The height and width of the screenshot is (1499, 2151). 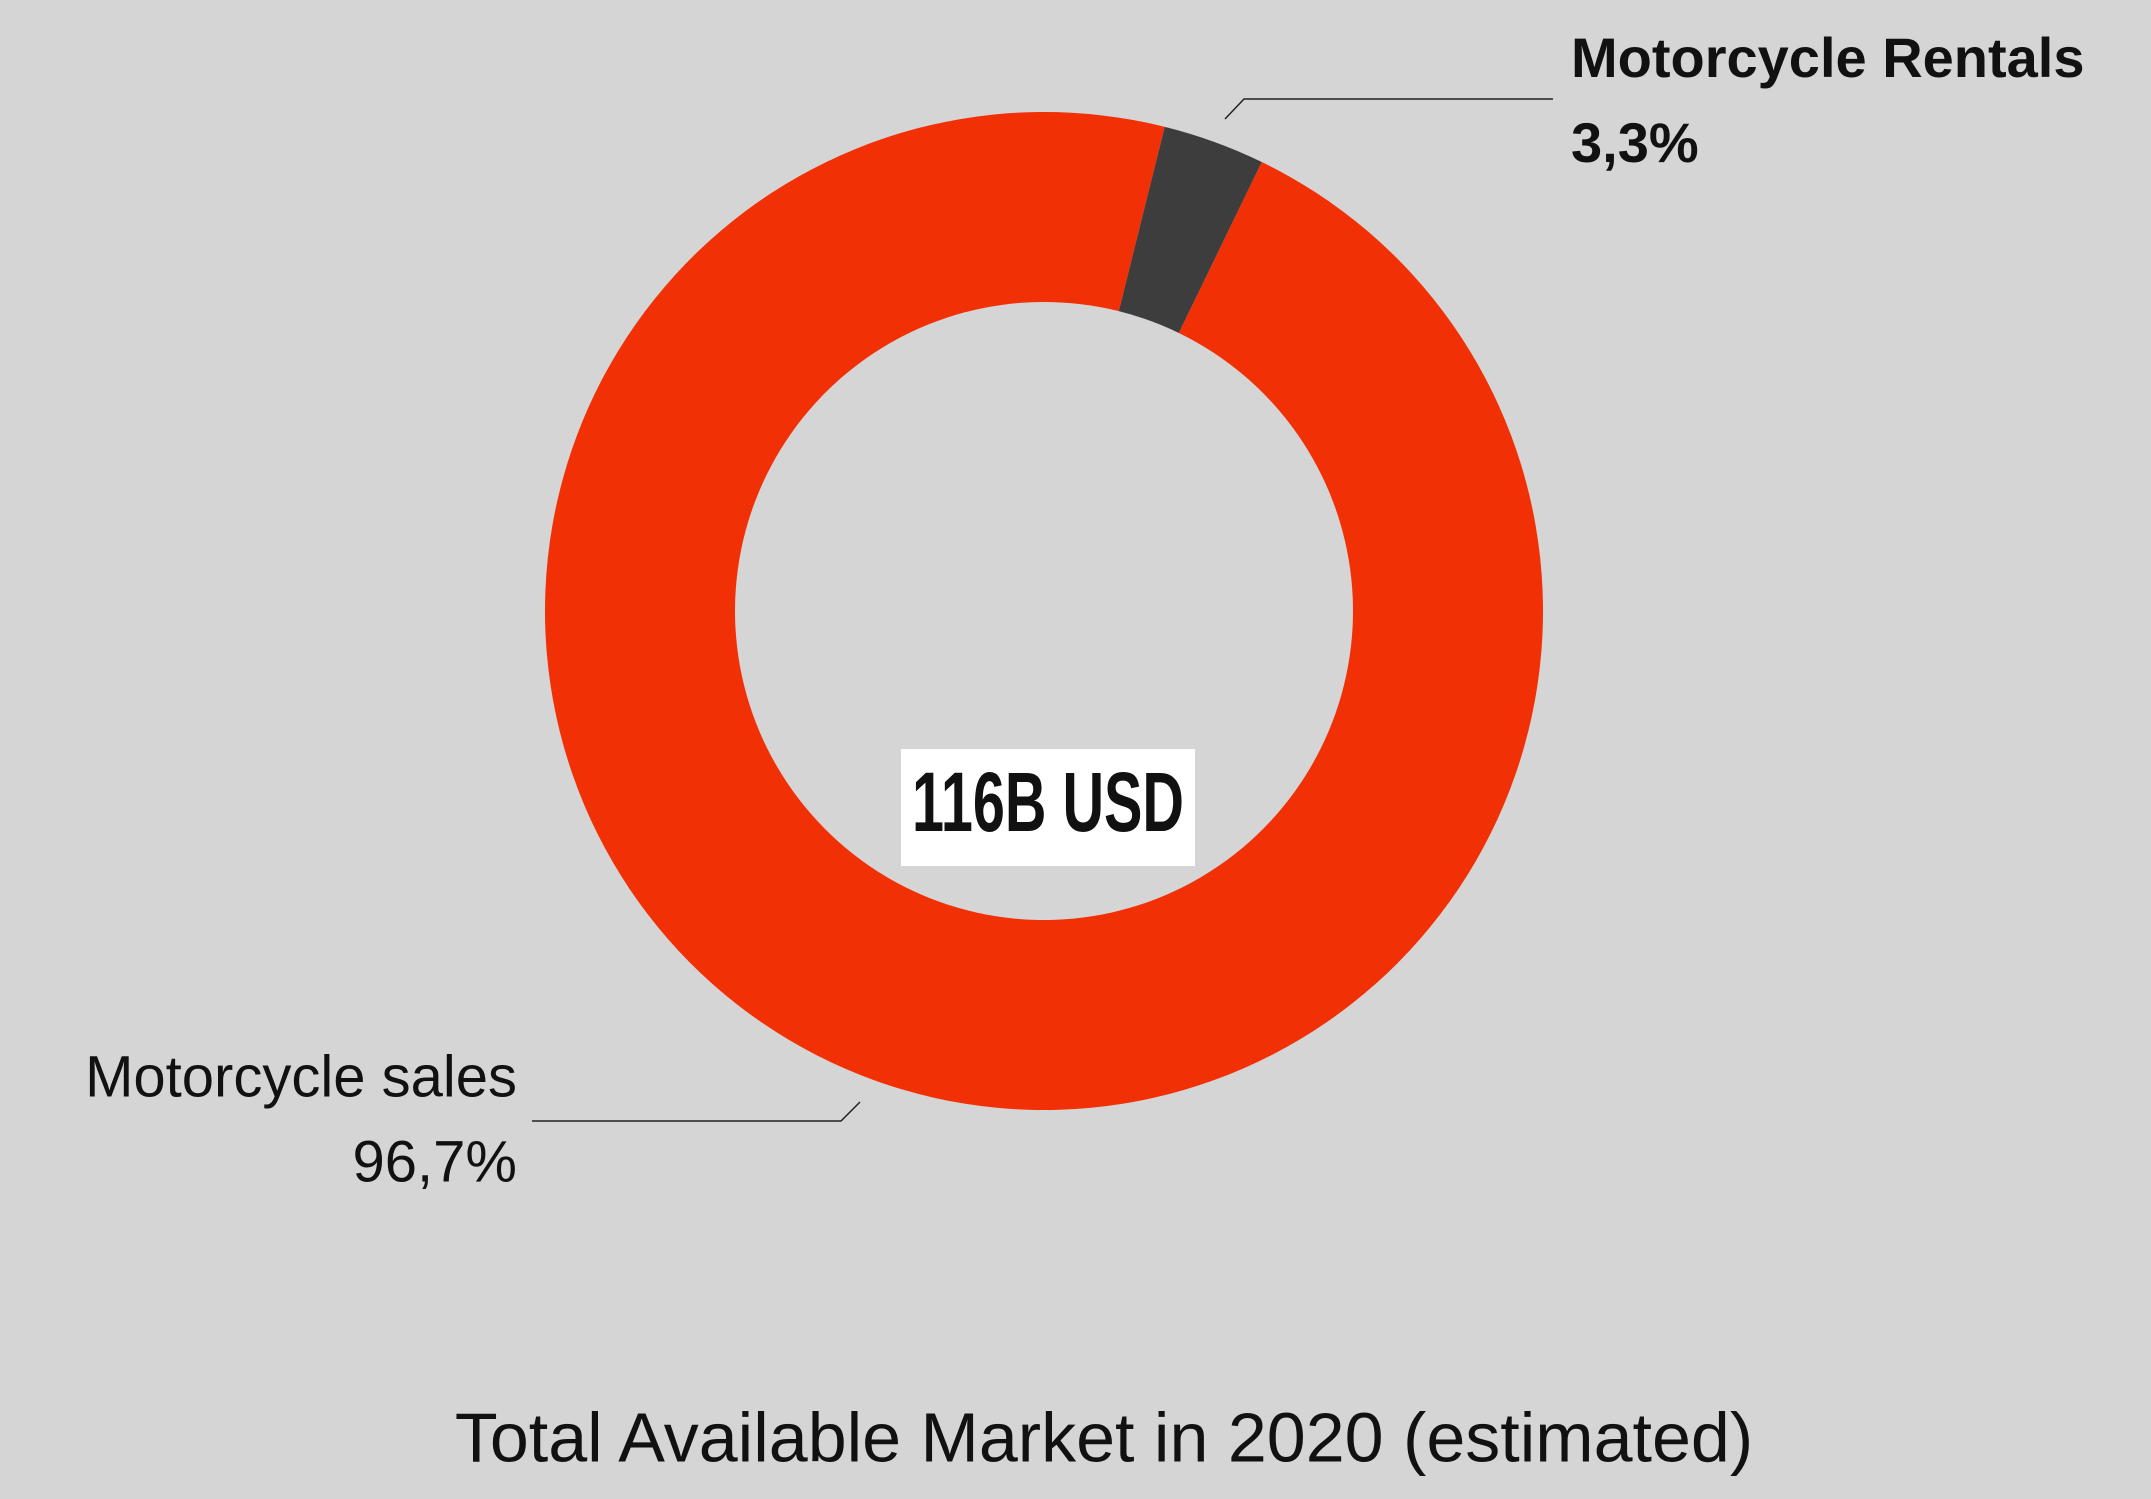 I want to click on slice-label: Motorcycle sales, so click(x=301, y=1076).